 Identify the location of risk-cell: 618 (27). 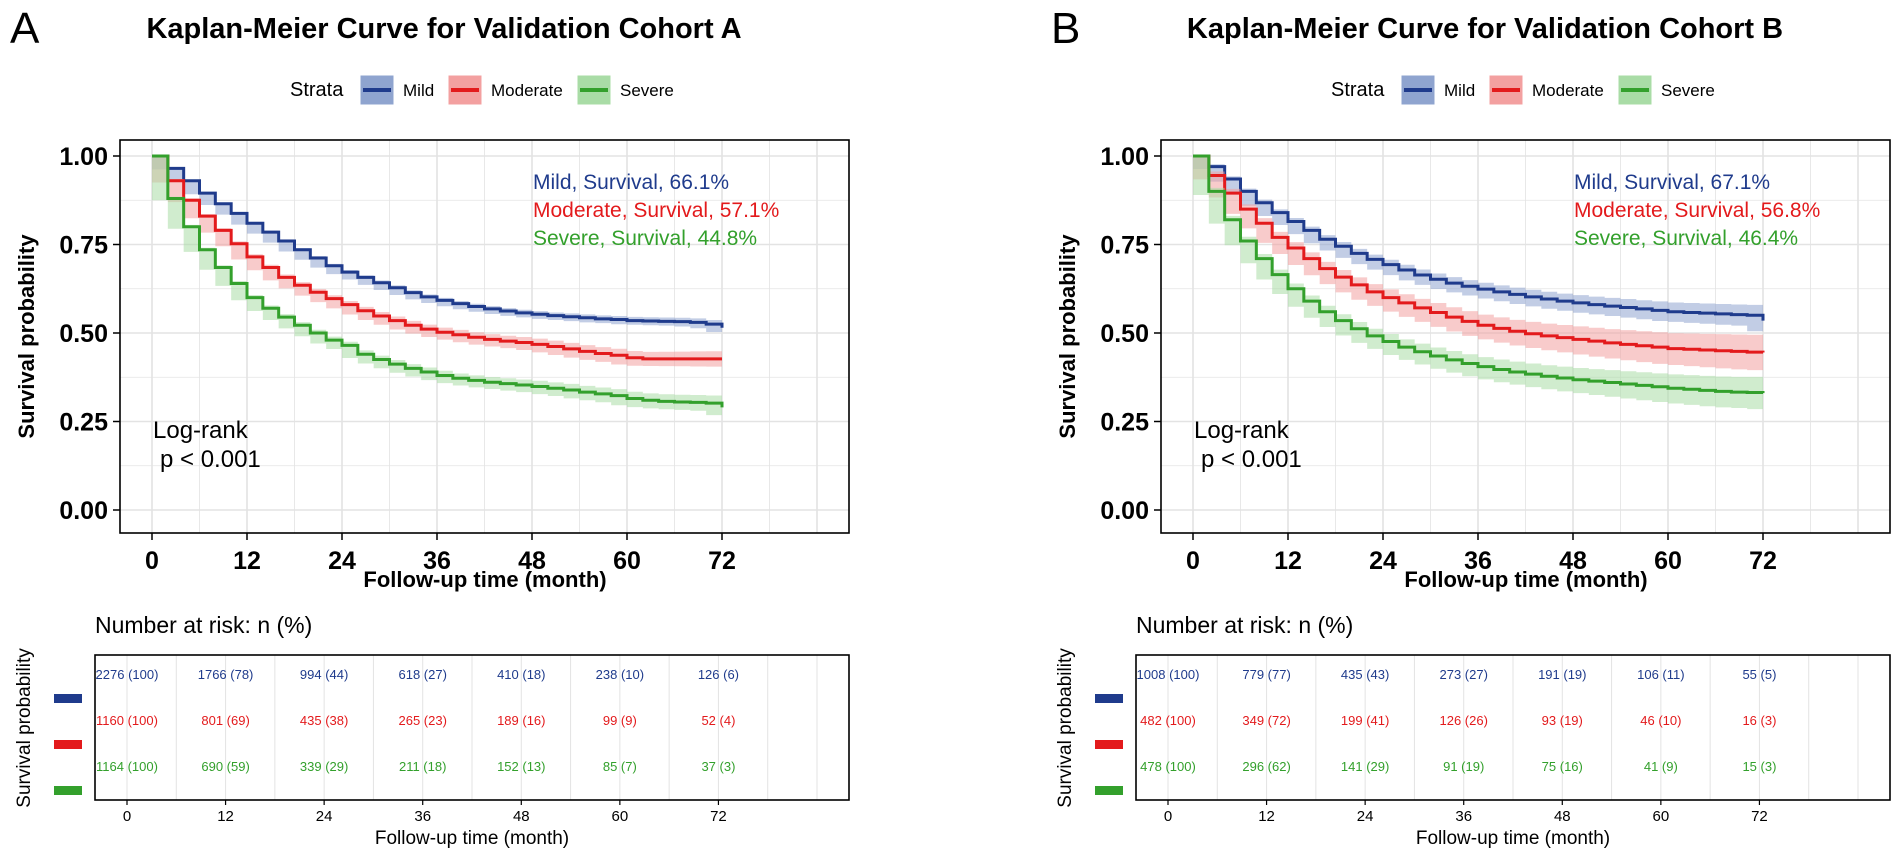
(423, 674).